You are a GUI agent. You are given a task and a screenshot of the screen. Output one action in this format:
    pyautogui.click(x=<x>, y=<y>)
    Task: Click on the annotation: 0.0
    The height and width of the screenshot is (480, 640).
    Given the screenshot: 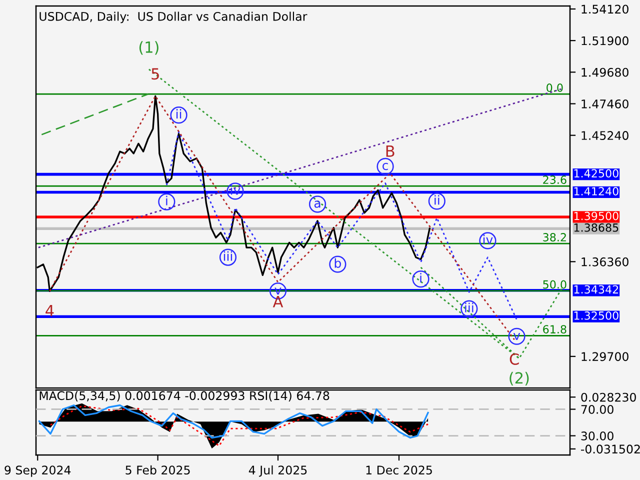 What is the action you would take?
    pyautogui.click(x=554, y=88)
    